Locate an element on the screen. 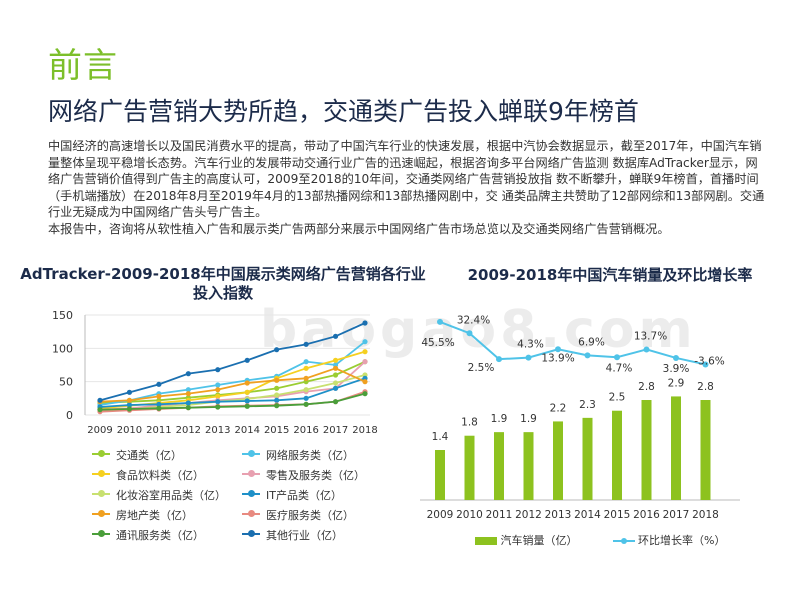 The height and width of the screenshot is (600, 800). legend-label: 房地产类（亿） is located at coordinates (154, 515).